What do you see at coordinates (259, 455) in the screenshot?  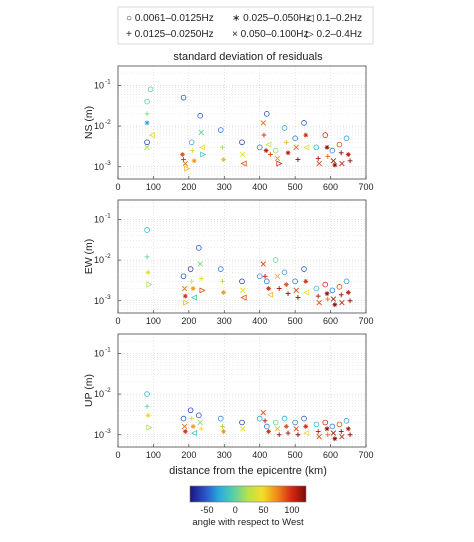 I see `x-tick-label: 400` at bounding box center [259, 455].